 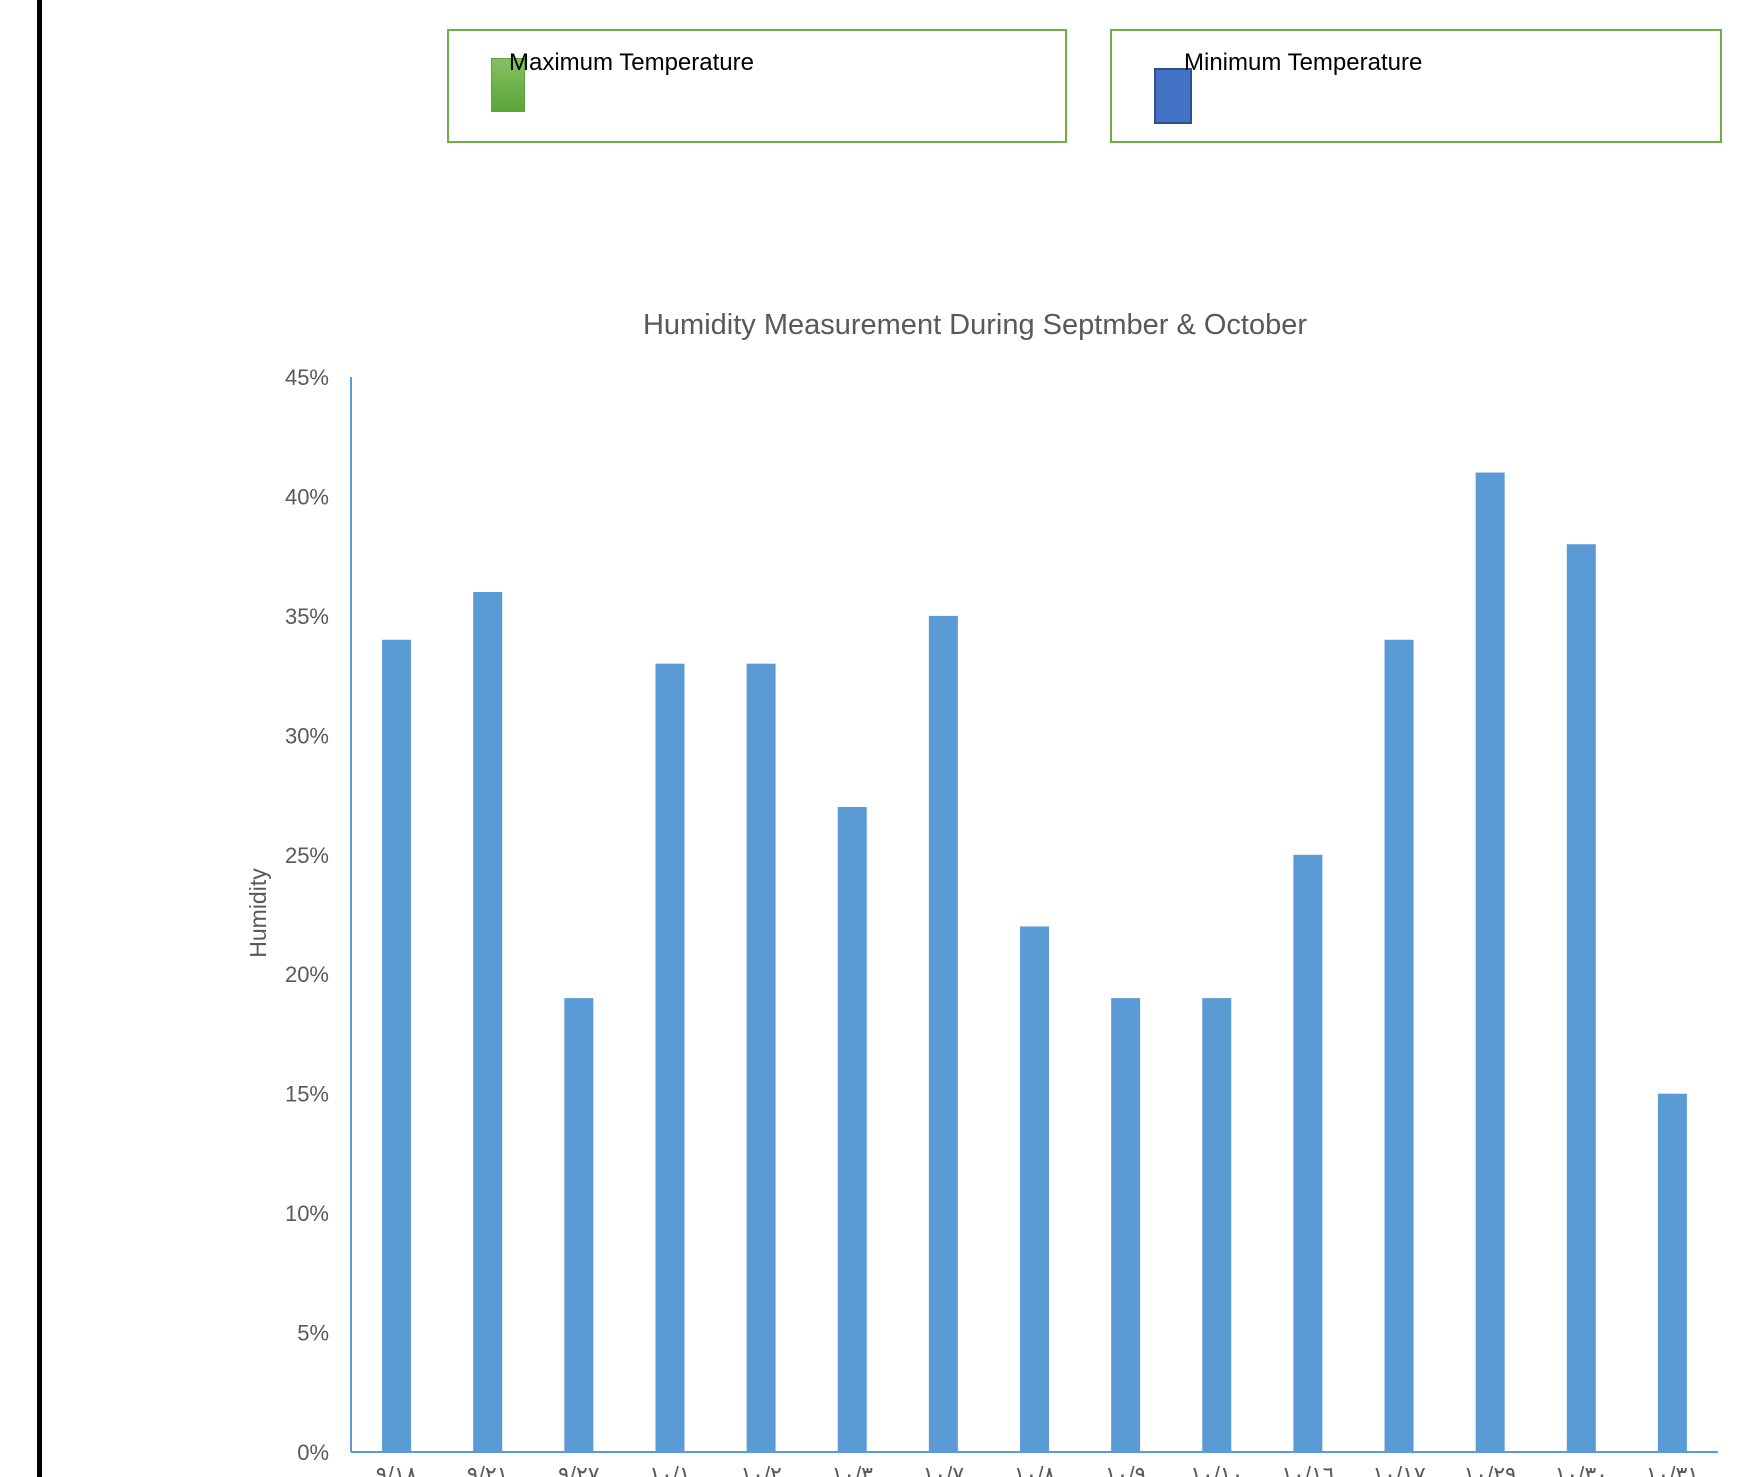 I want to click on x-tick-label: ٩/٢٧, so click(x=579, y=1469).